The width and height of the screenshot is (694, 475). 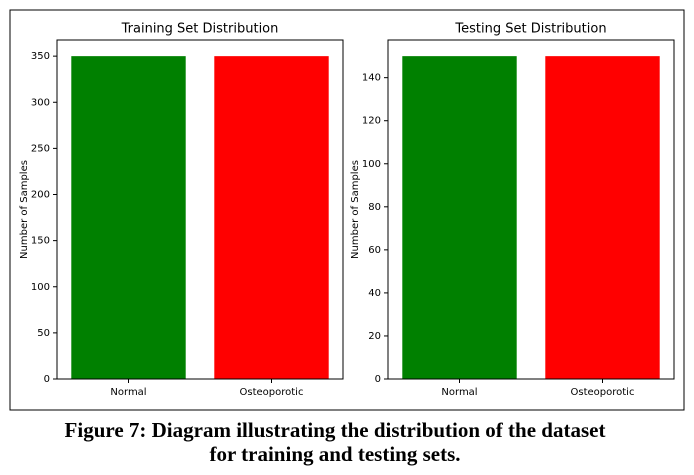 I want to click on y-tick-label: 140, so click(x=371, y=78).